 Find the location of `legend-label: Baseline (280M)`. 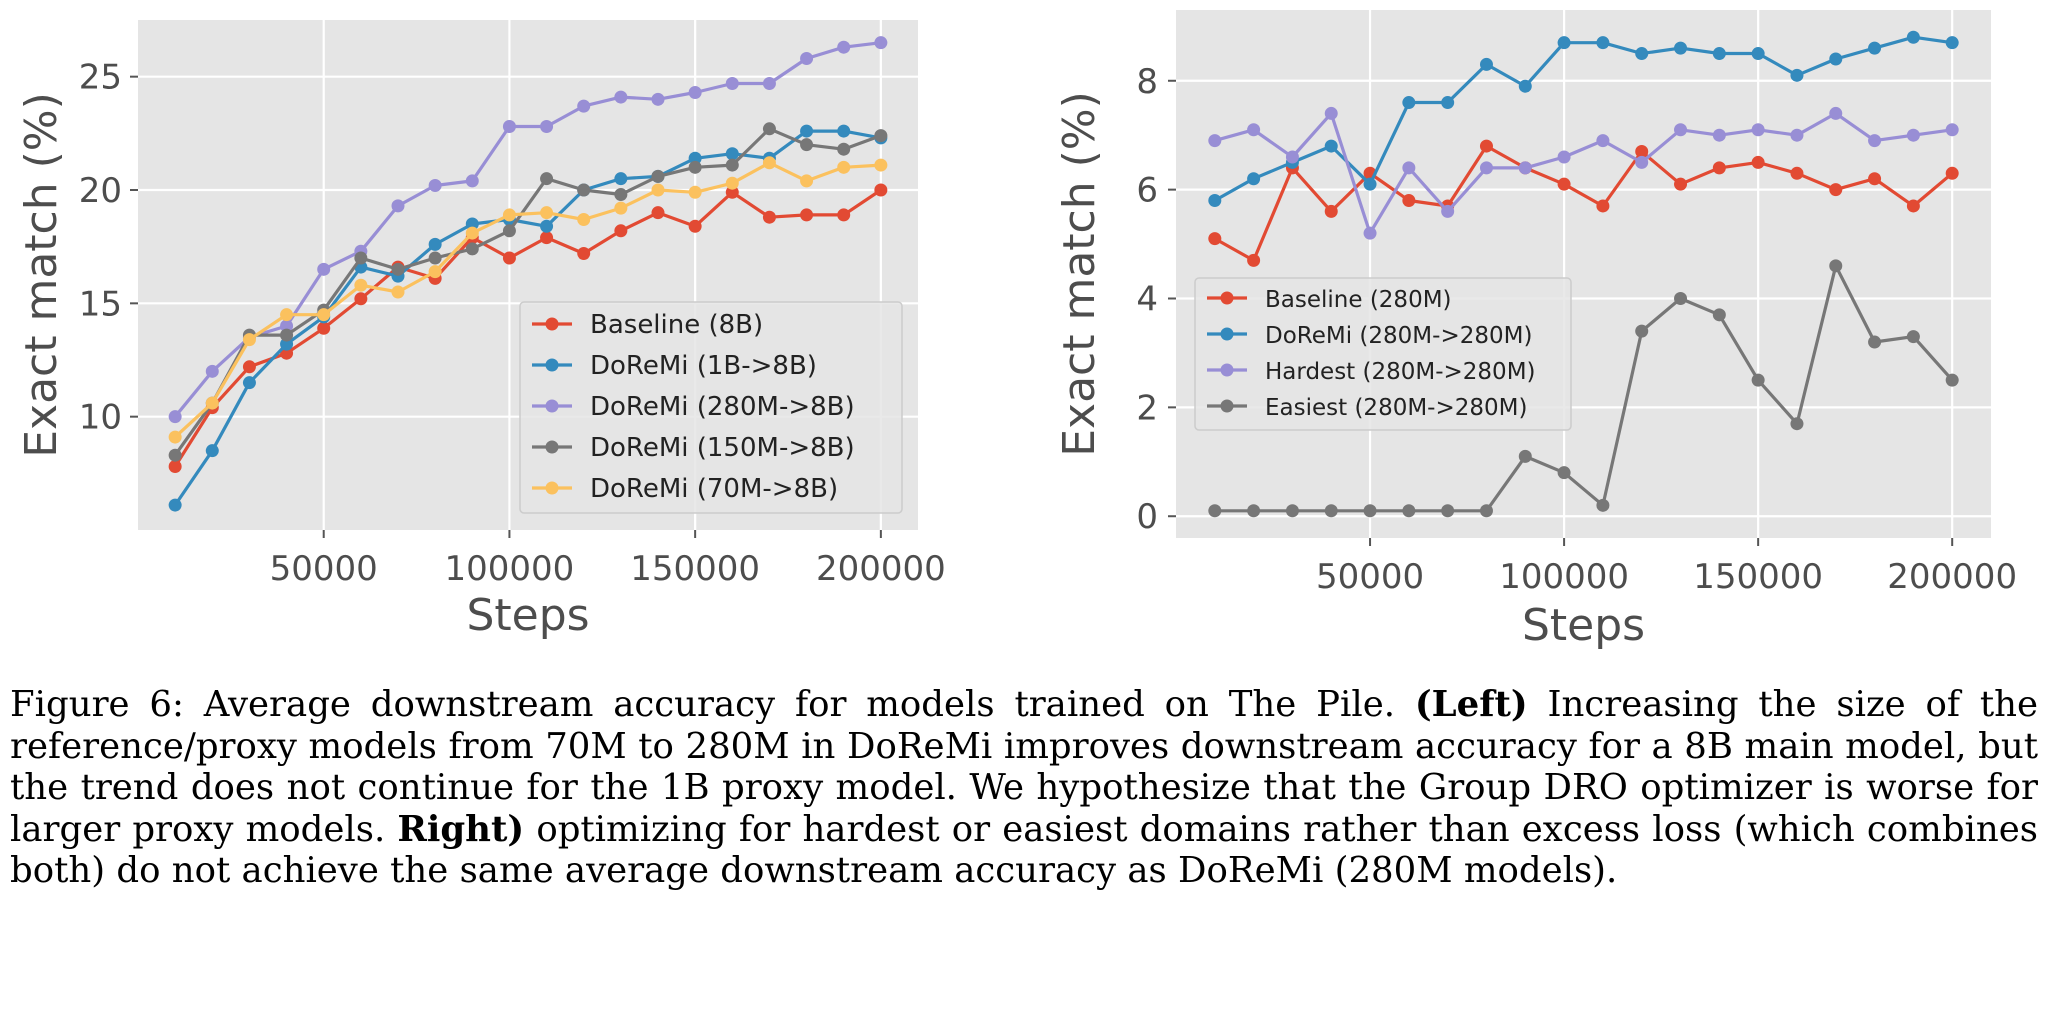

legend-label: Baseline (280M) is located at coordinates (1358, 300).